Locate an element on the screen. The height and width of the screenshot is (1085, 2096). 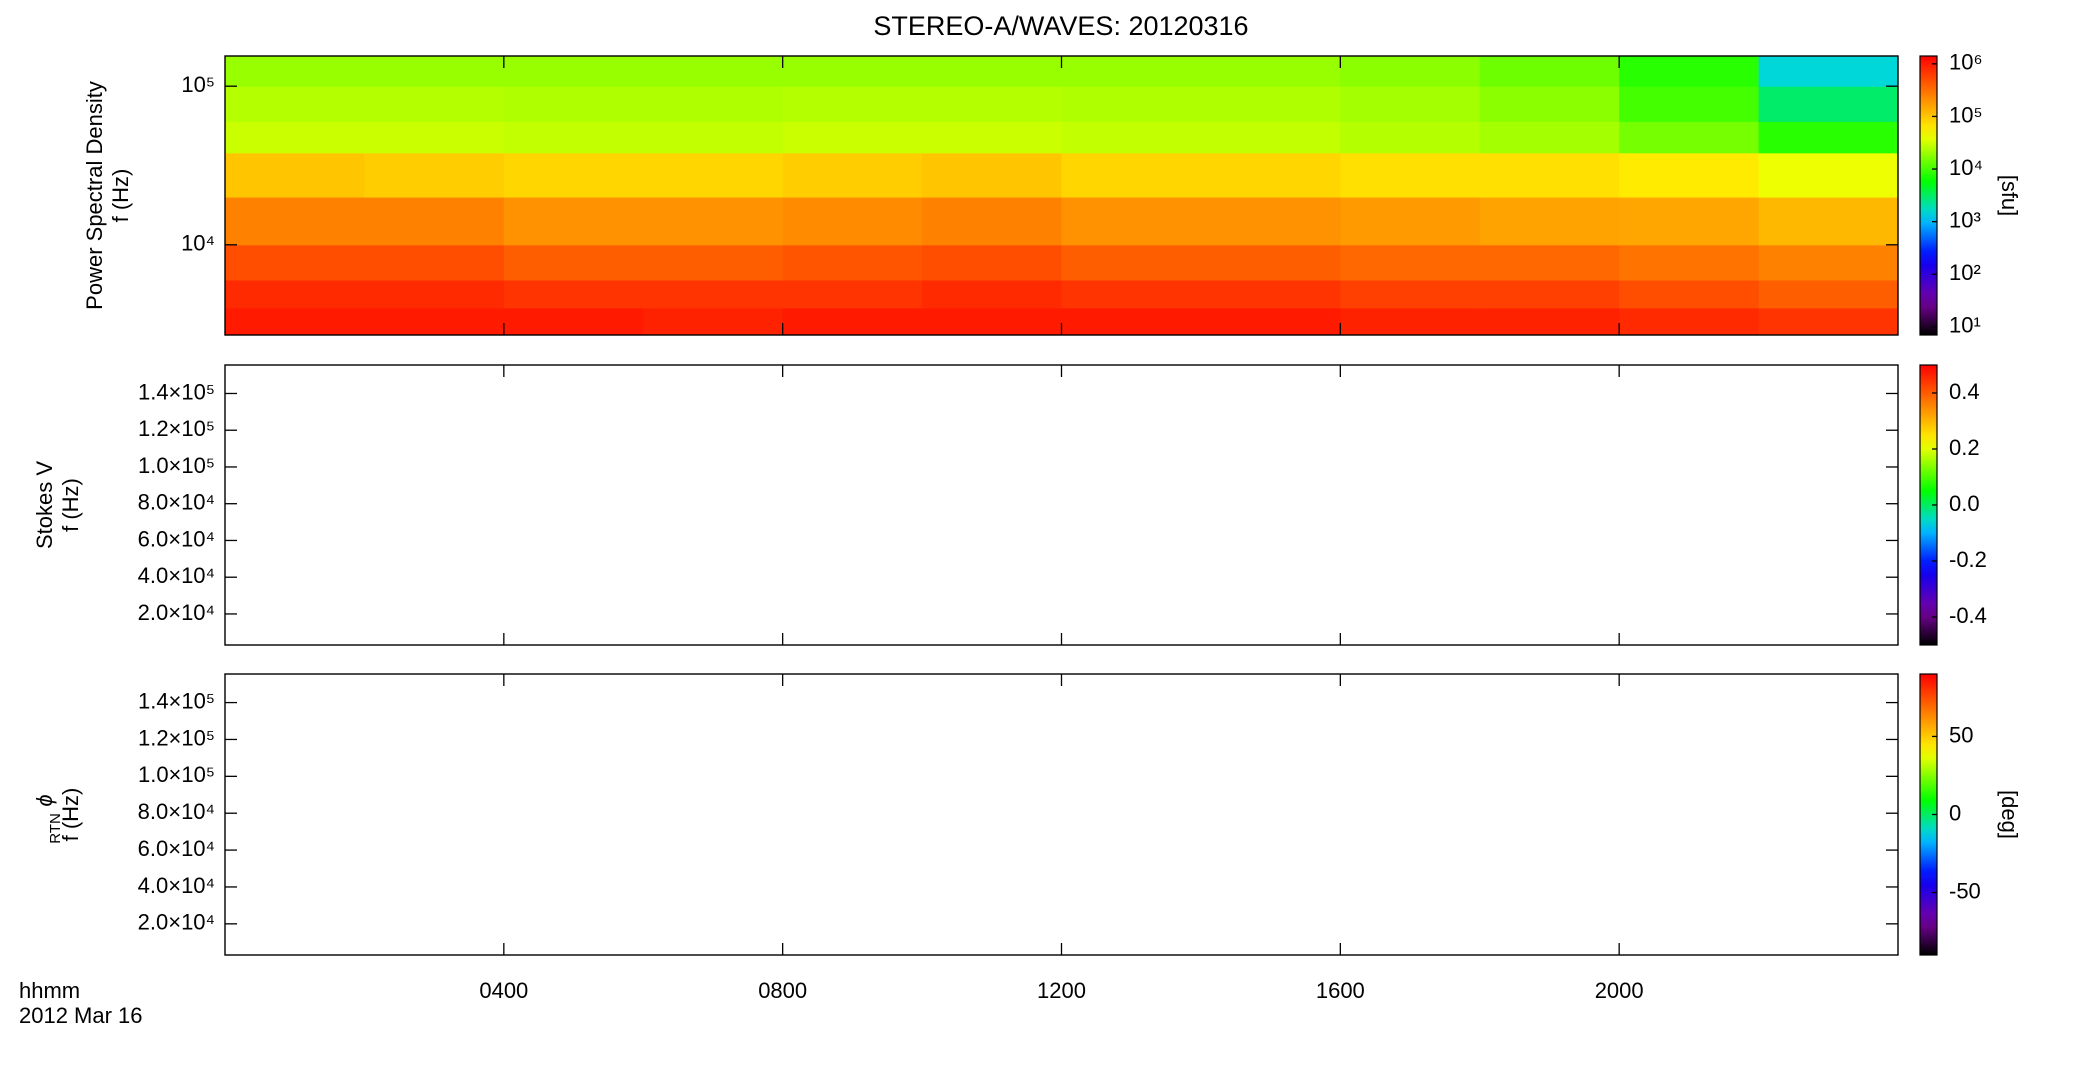
colorbar-tick-label: 10³ is located at coordinates (1965, 219).